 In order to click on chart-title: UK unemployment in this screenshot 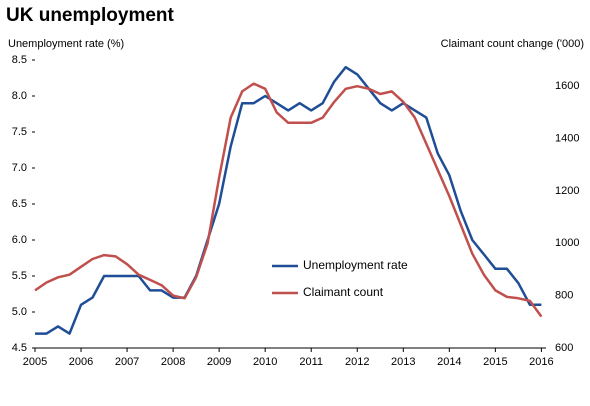, I will do `click(90, 15)`.